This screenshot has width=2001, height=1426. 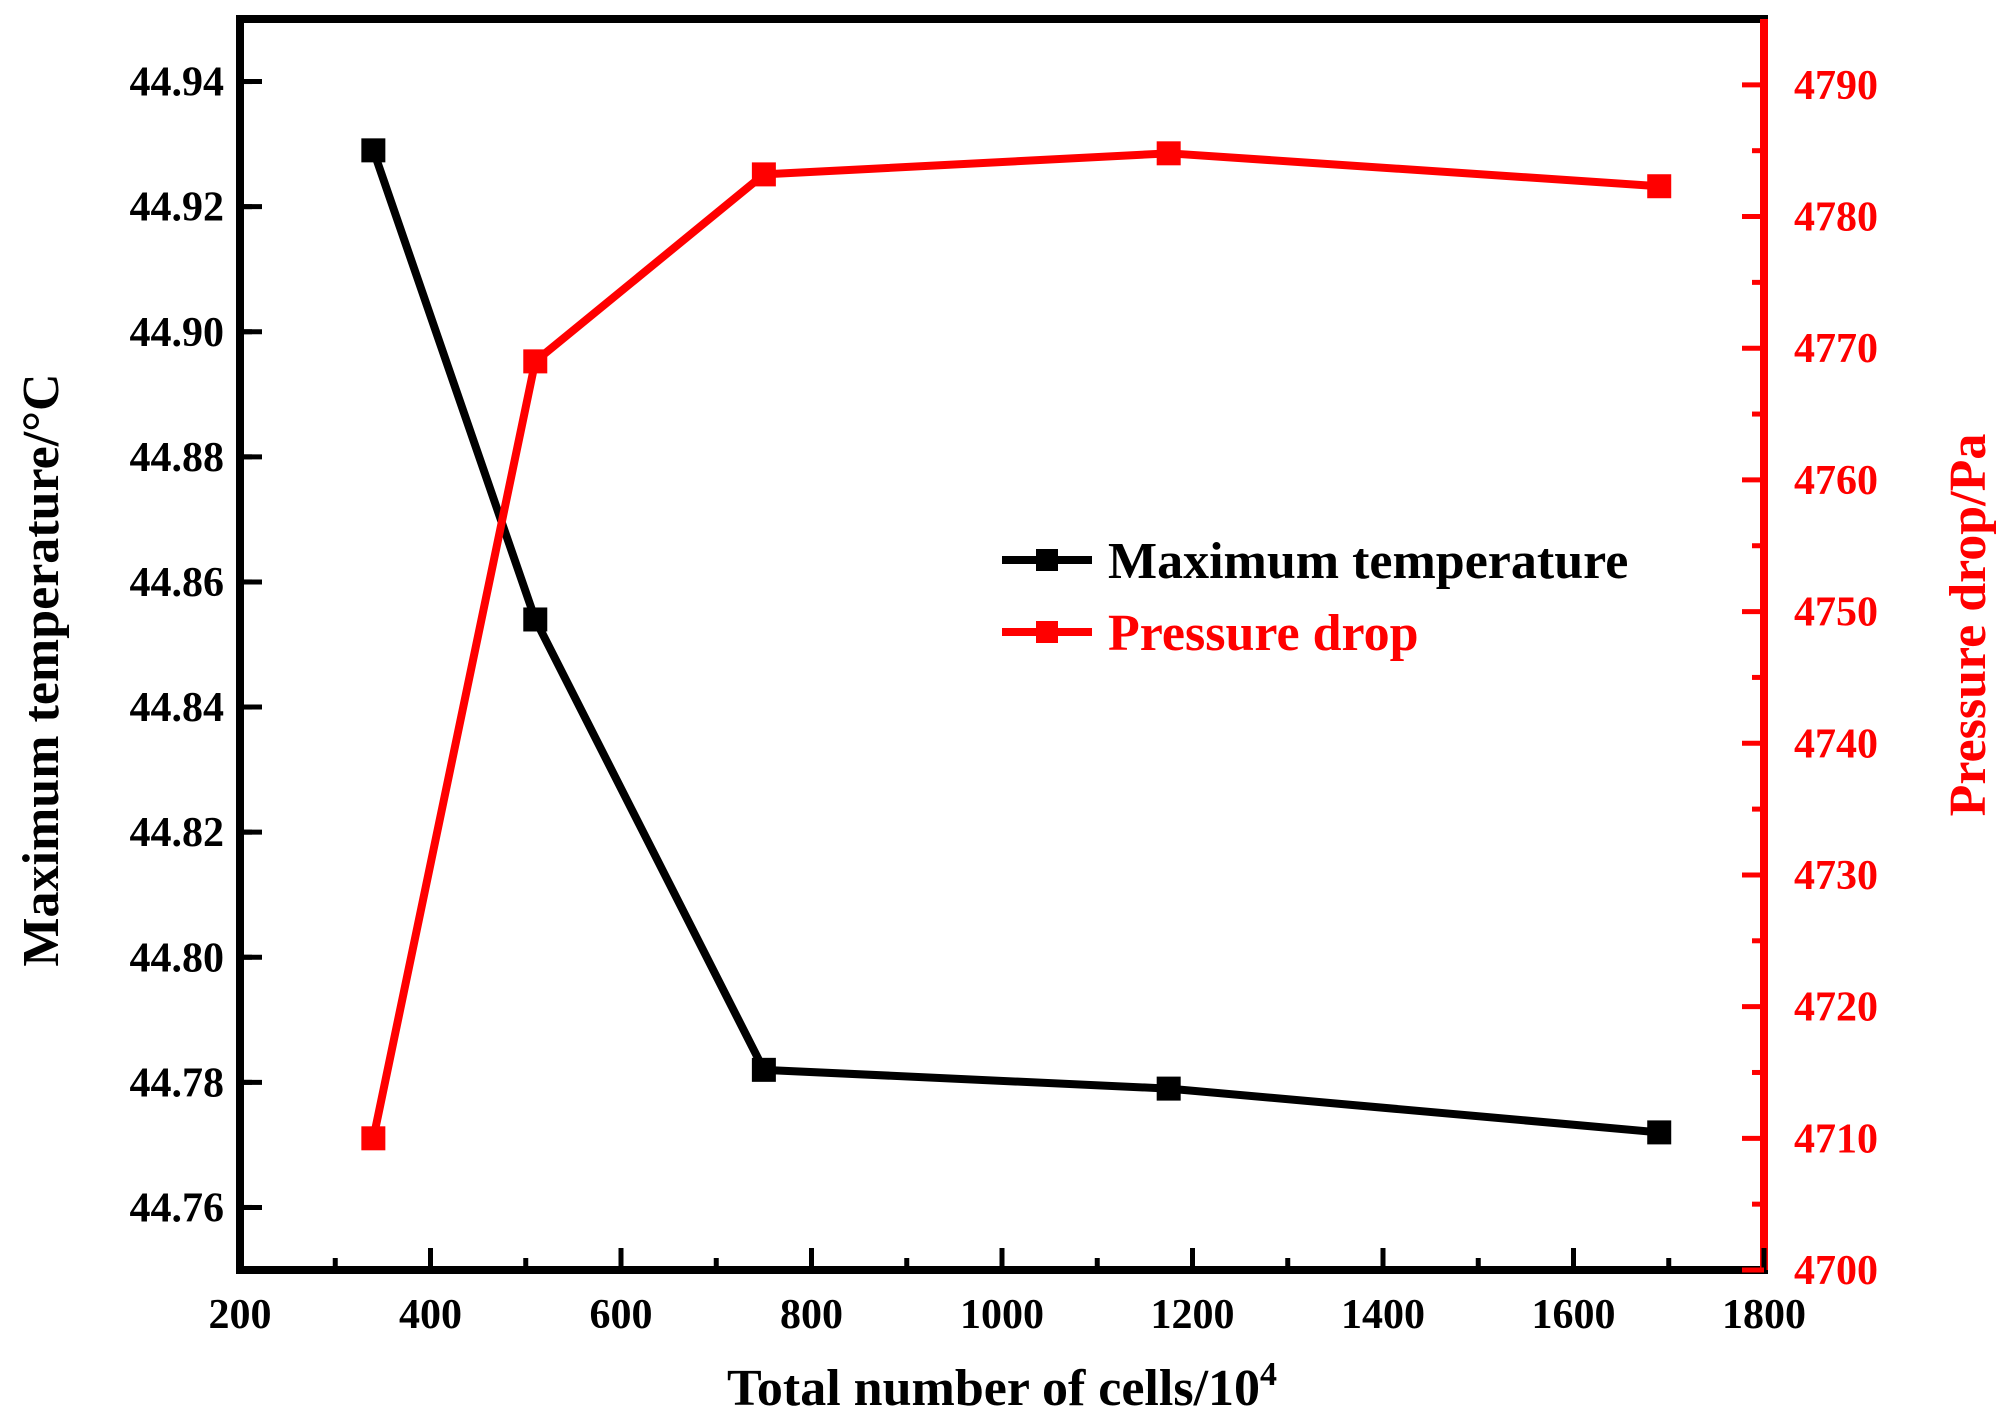 What do you see at coordinates (1836, 1271) in the screenshot?
I see `y-right-tick-label: 4700` at bounding box center [1836, 1271].